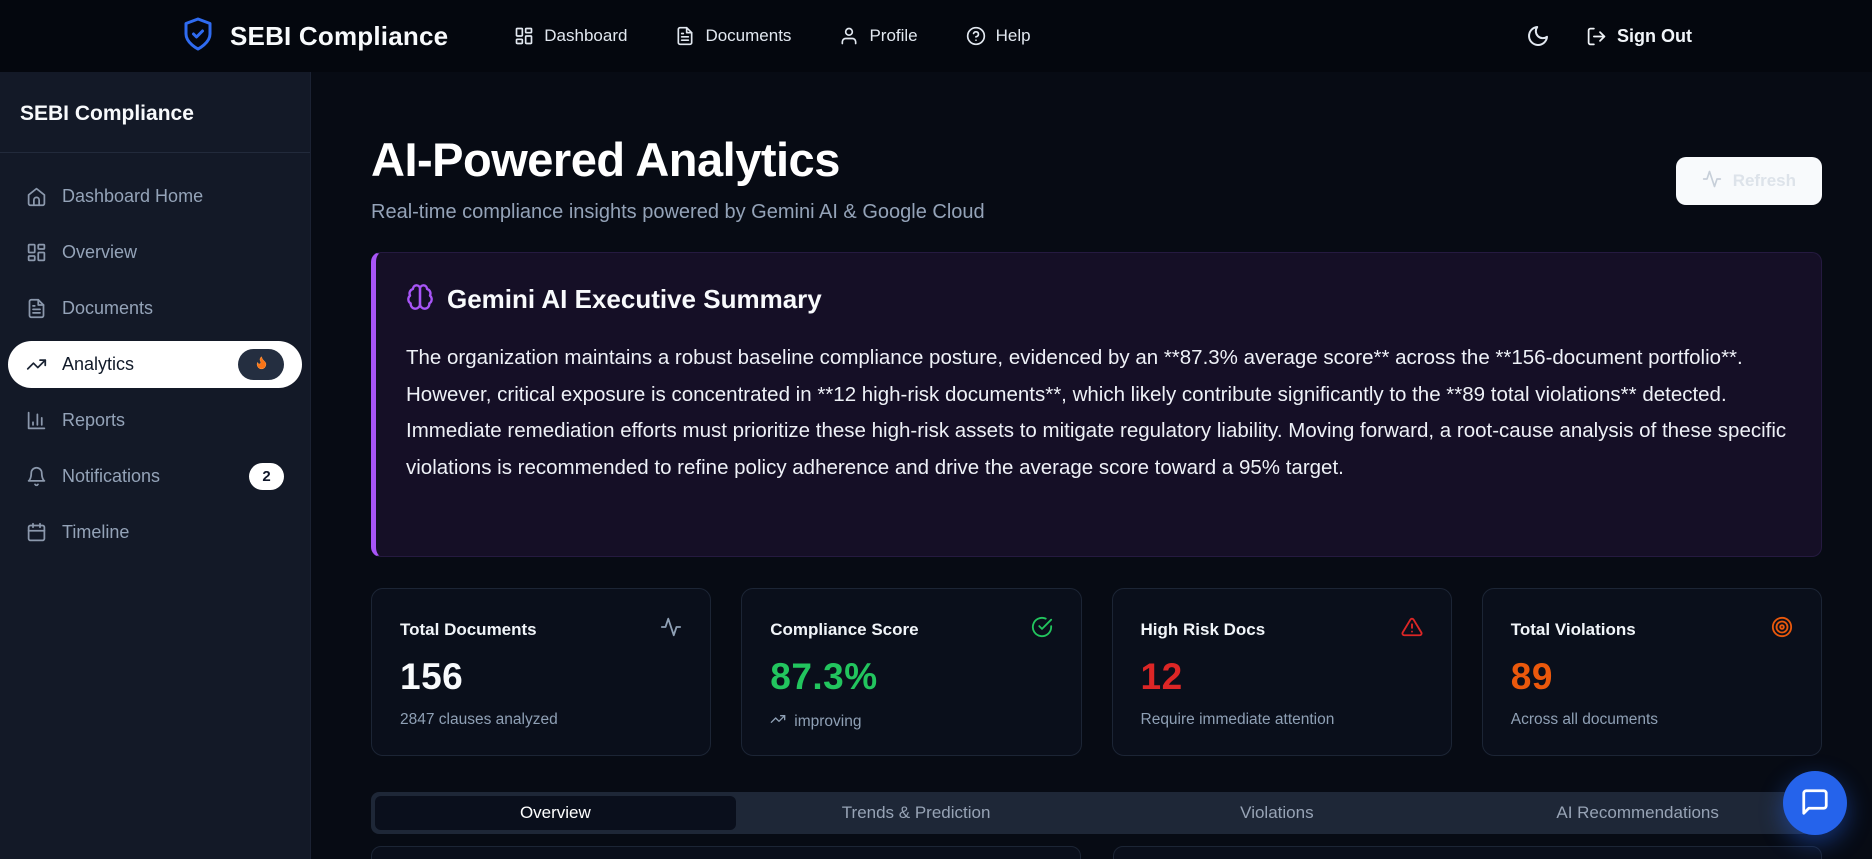 The height and width of the screenshot is (859, 1872). I want to click on alert-triangle-icon, so click(1412, 629).